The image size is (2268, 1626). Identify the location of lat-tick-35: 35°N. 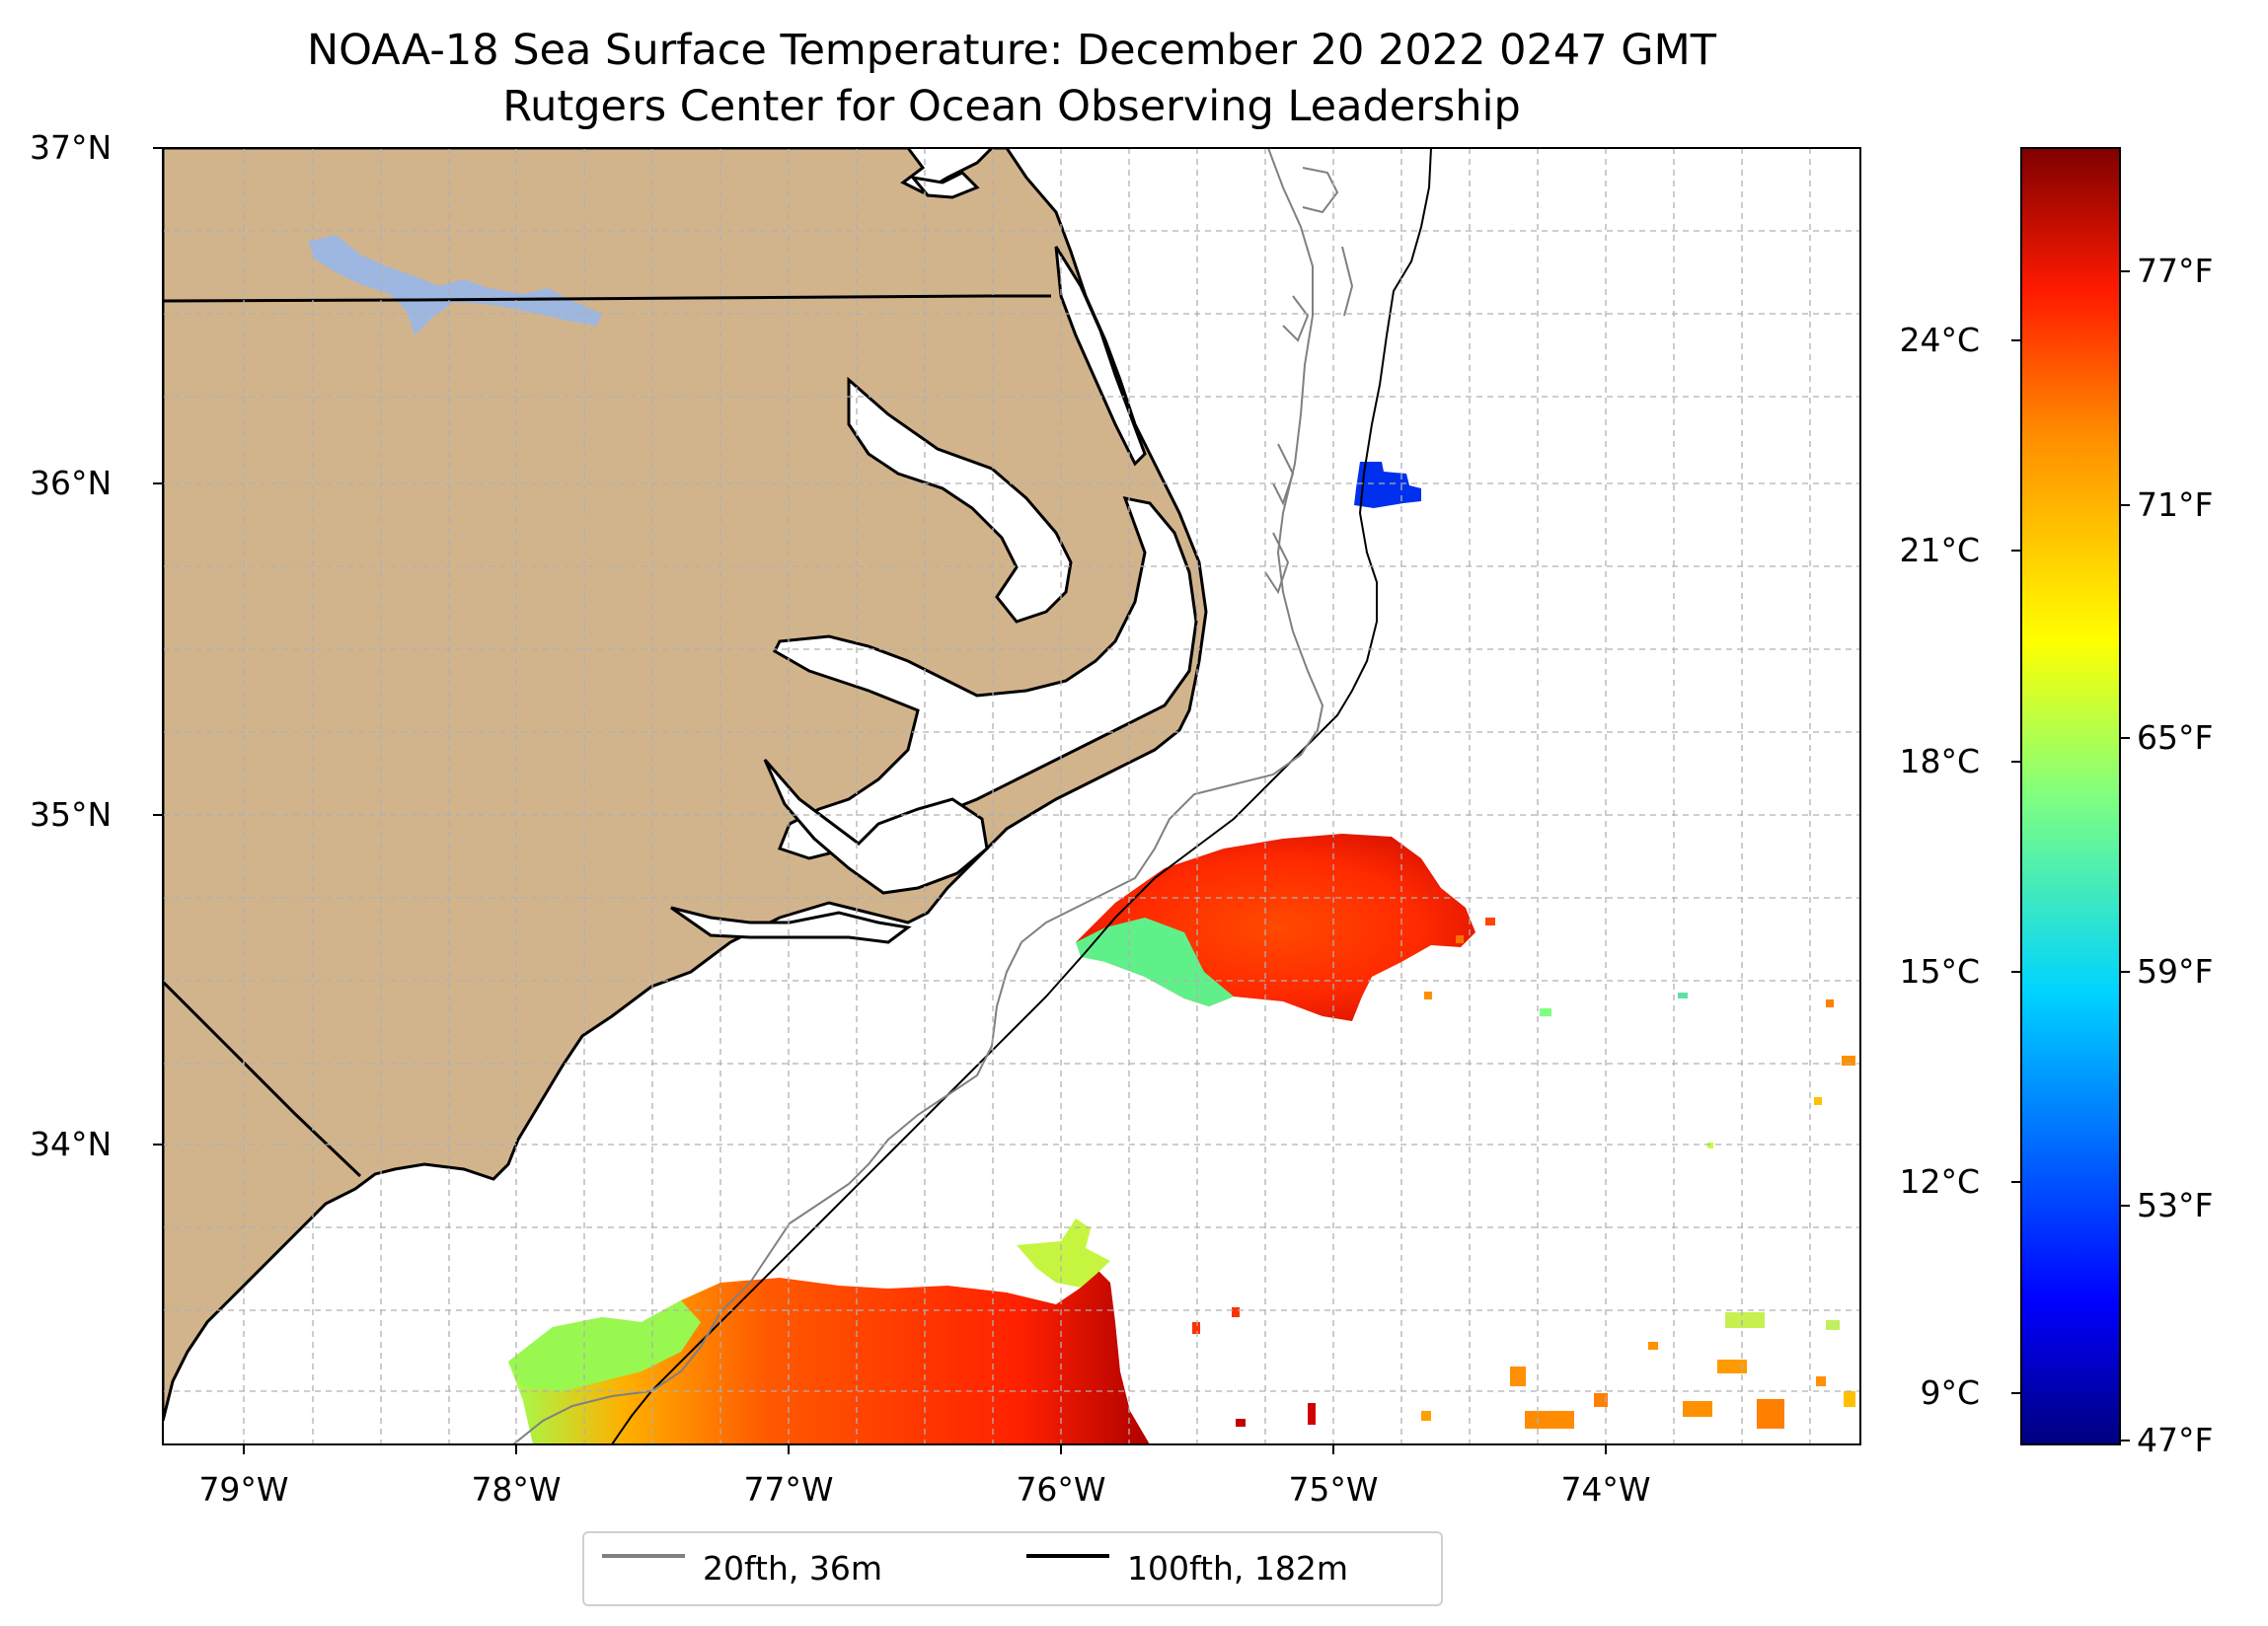
(72, 814).